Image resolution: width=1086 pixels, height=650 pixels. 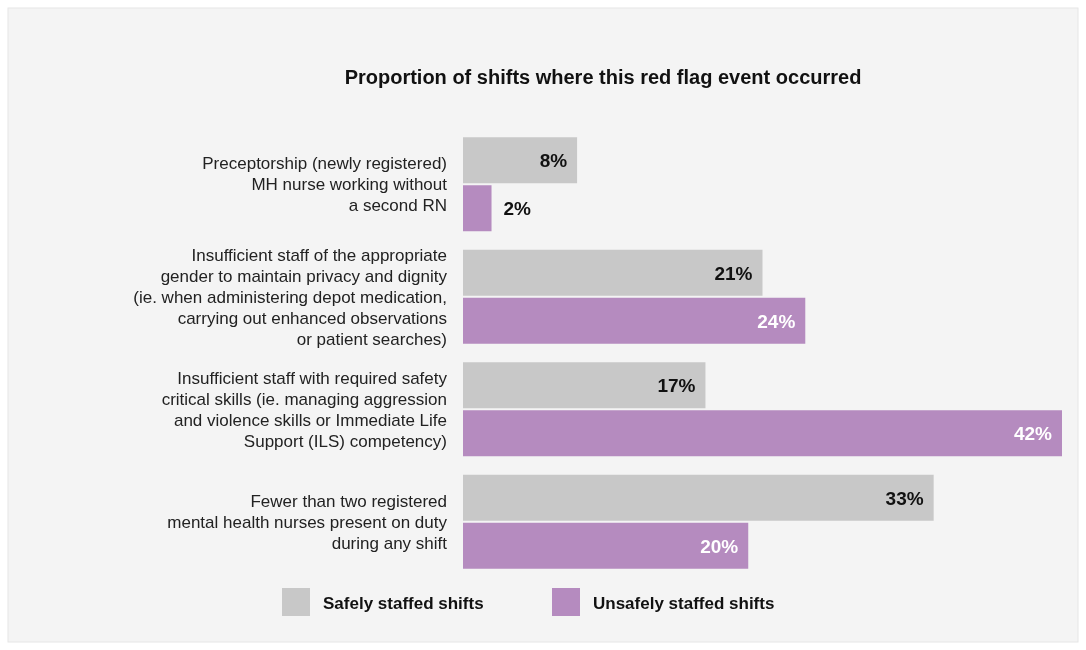 What do you see at coordinates (325, 185) in the screenshot?
I see `y-tick-label: Preceptorship (newly registered) MH nurse working without a second RN` at bounding box center [325, 185].